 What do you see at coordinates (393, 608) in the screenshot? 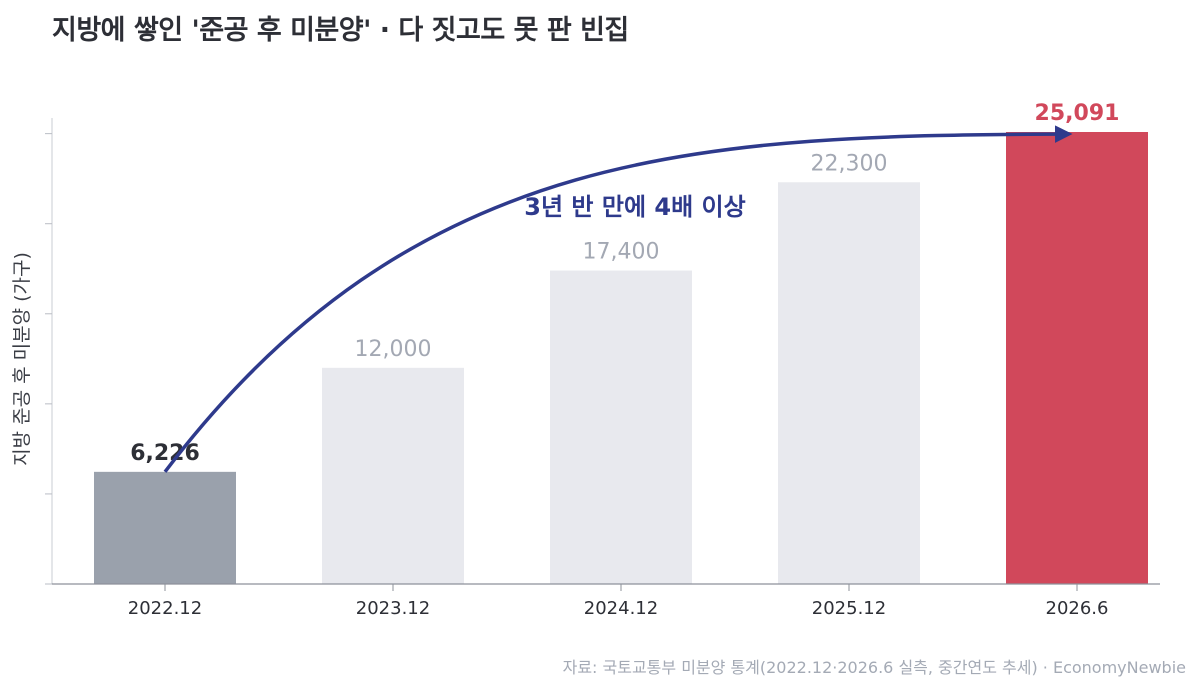
I see `x-tick-label: 2023.12` at bounding box center [393, 608].